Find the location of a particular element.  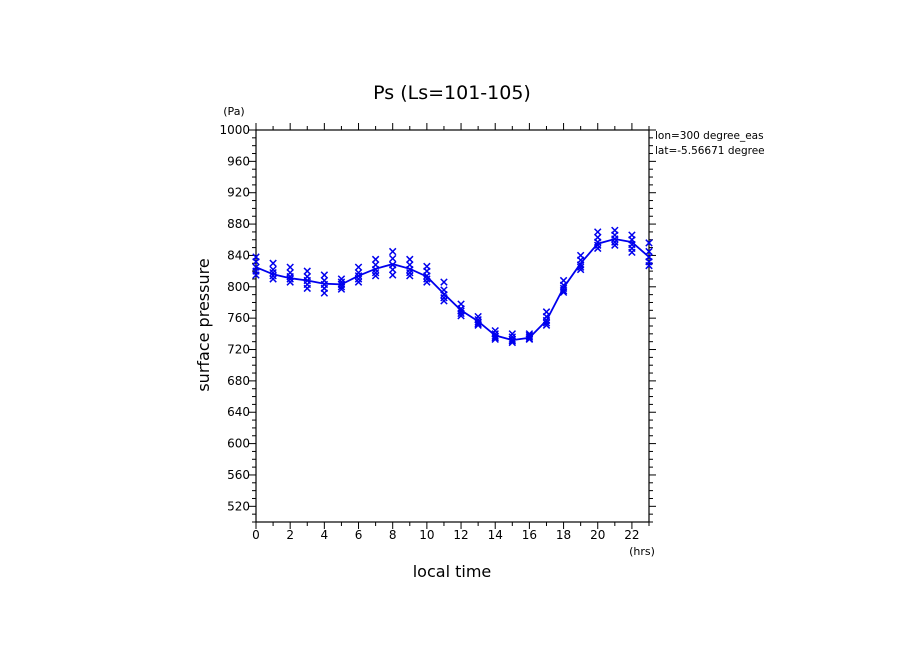

y-tick-label: 760 is located at coordinates (238, 318).